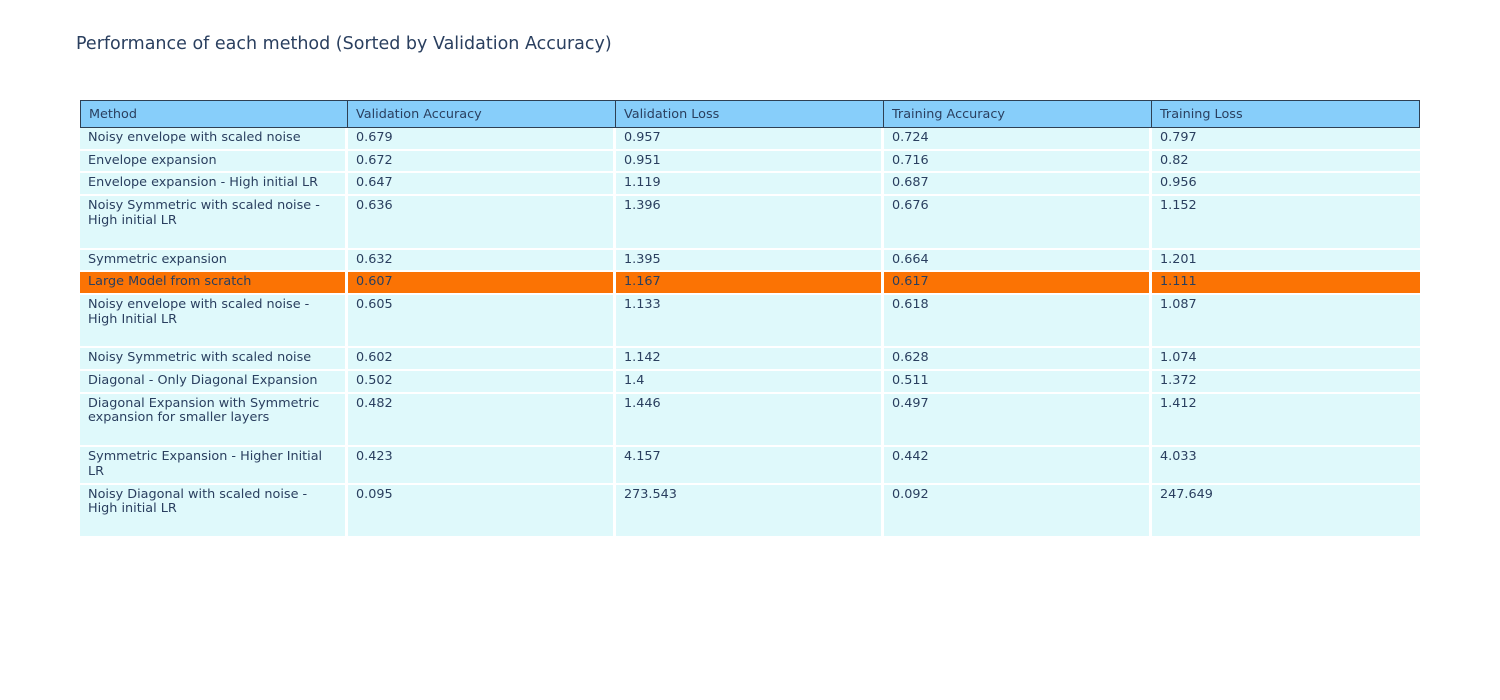 The image size is (1500, 700). I want to click on training-loss-cell: 1.201, so click(1286, 261).